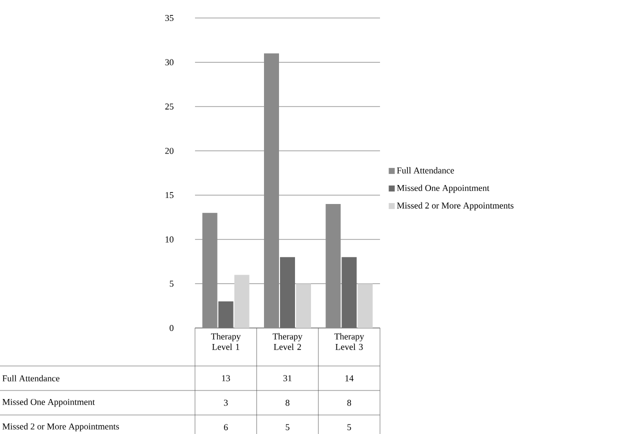 The height and width of the screenshot is (434, 619). I want to click on text: Missed One Appointment, so click(48, 402).